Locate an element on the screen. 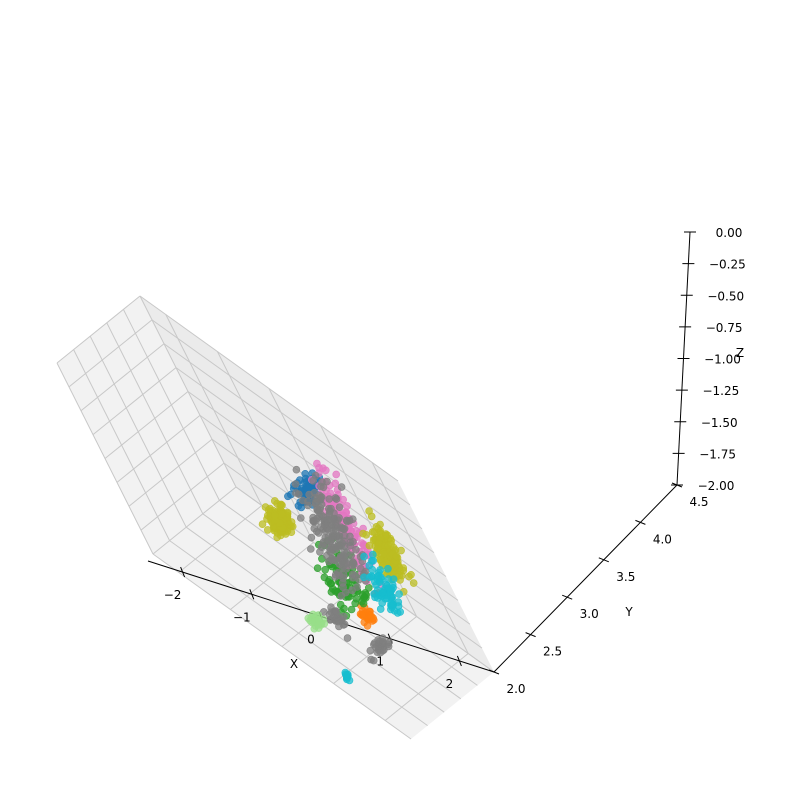 The width and height of the screenshot is (800, 805). z-axis-label: Z is located at coordinates (740, 353).